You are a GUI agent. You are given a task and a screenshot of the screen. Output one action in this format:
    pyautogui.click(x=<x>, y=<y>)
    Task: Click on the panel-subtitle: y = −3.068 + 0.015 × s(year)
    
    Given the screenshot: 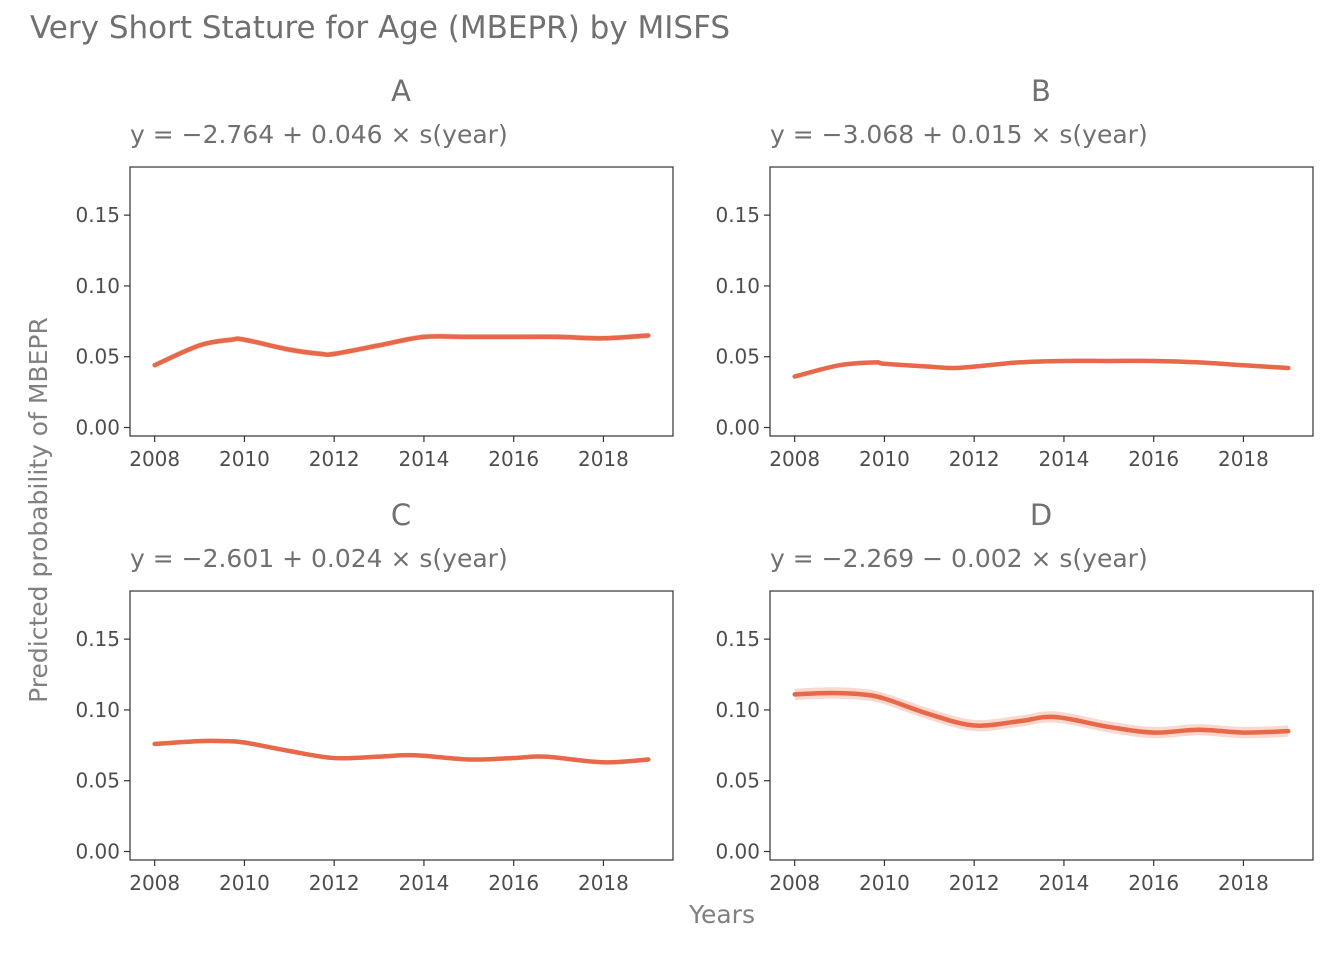 What is the action you would take?
    pyautogui.click(x=959, y=134)
    